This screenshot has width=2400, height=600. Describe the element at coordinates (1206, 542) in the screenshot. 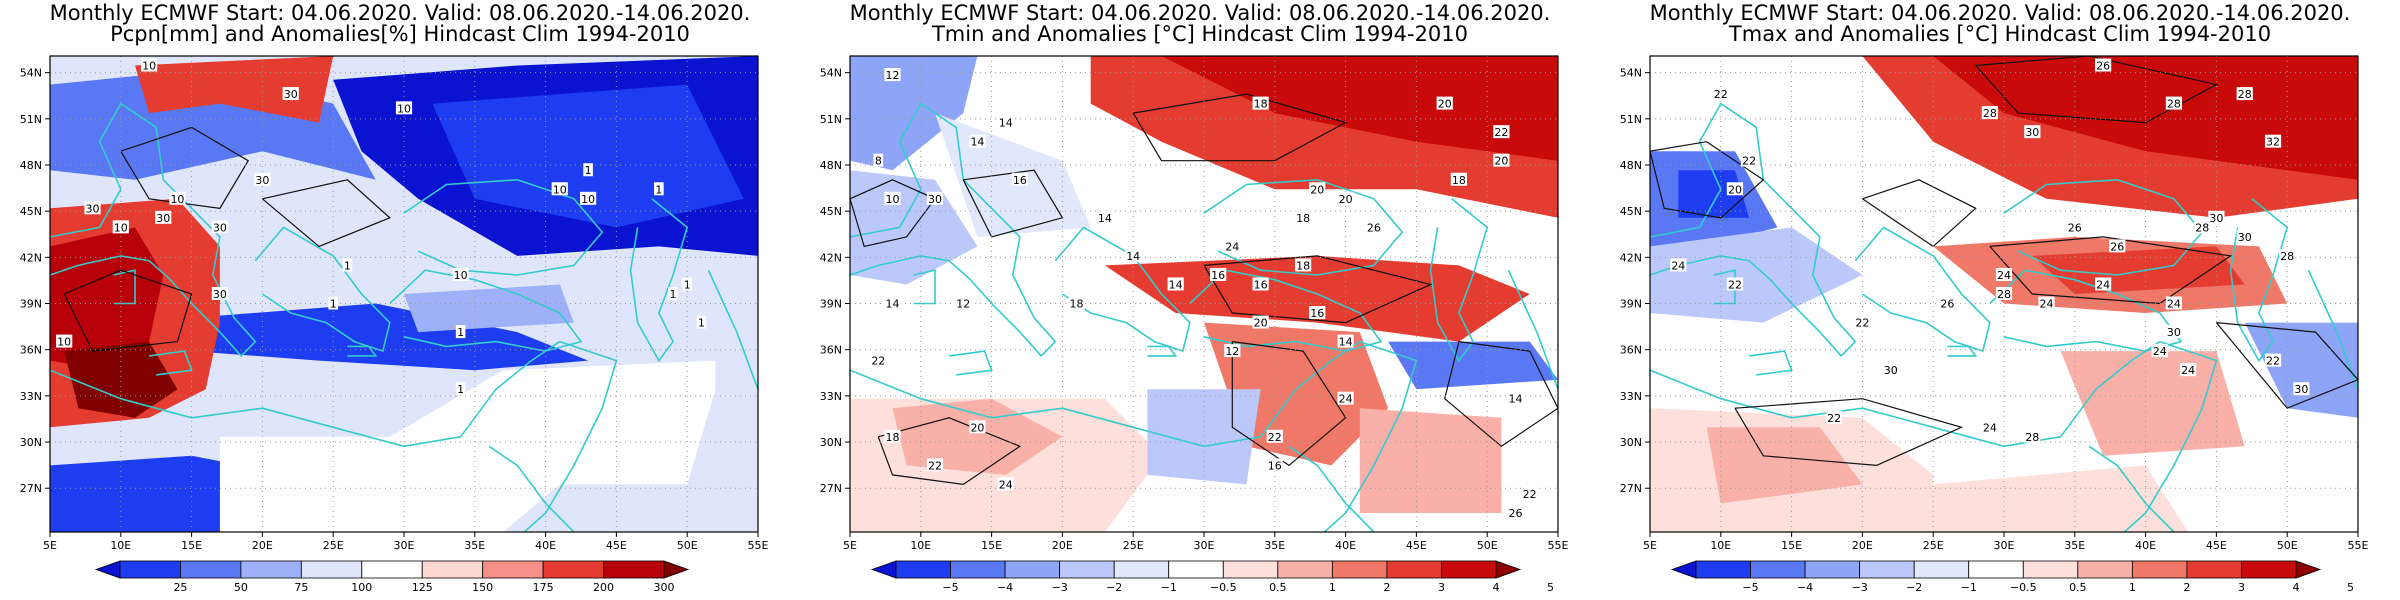

I see `longitude-axis: 5E 10E 15E 20E 25E 30E 35E 40E 45E 50E 55E` at that location.